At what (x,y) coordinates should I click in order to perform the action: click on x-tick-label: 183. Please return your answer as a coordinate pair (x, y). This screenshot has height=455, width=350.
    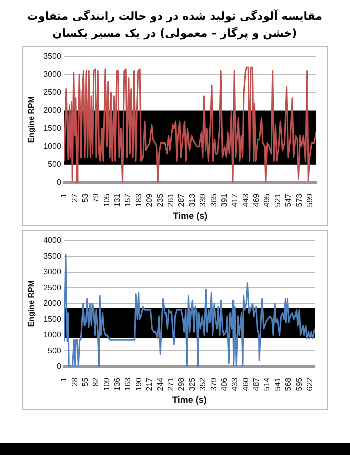
    Looking at the image, I should click on (139, 200).